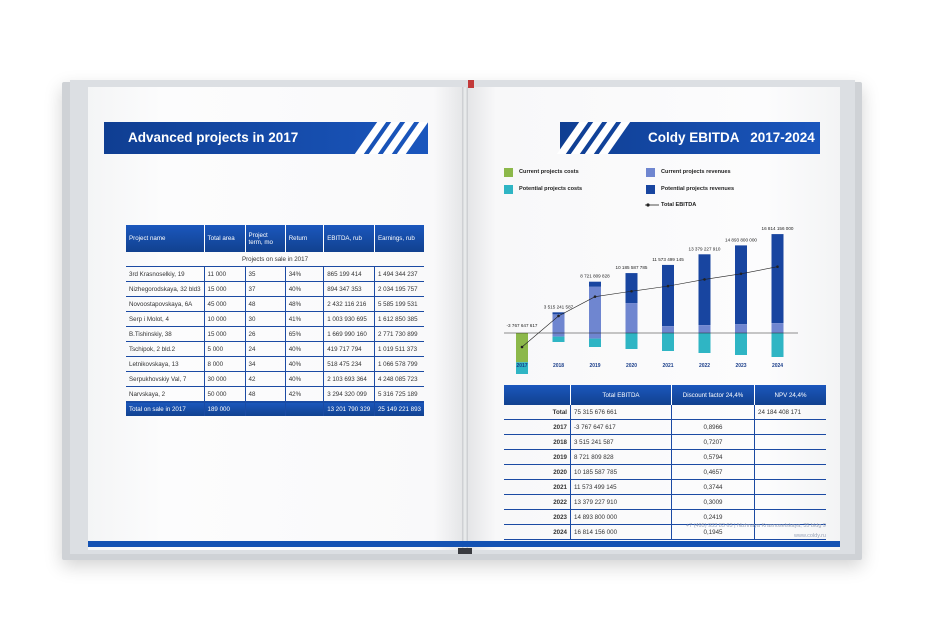  What do you see at coordinates (165, 304) in the screenshot?
I see `table-cell: Novoostapovskaya, 6A` at bounding box center [165, 304].